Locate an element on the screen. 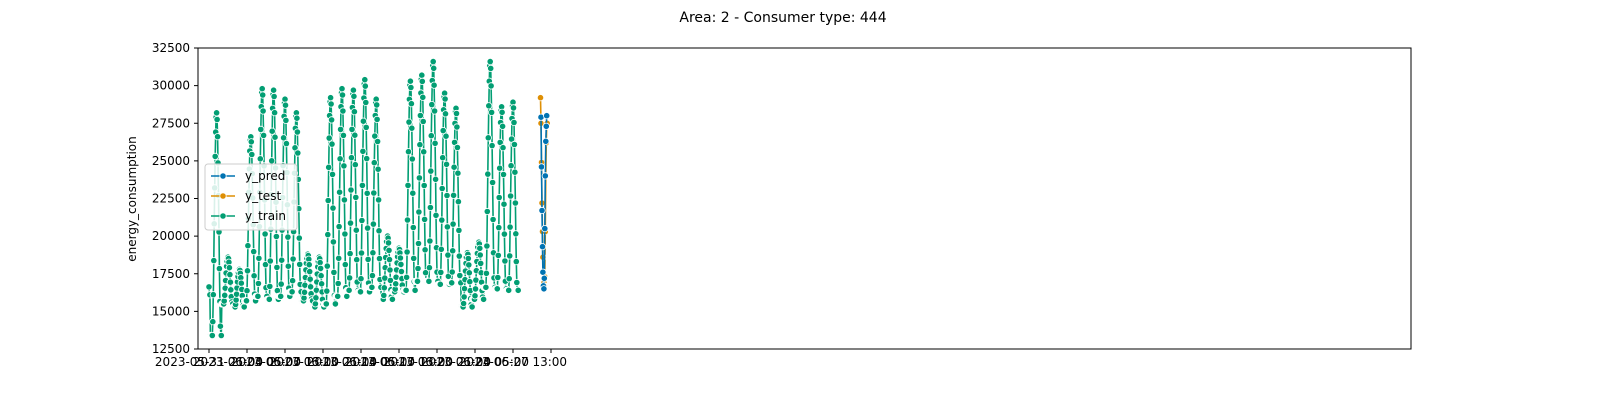 Image resolution: width=1600 pixels, height=405 pixels. x-tick-label: 2023-06-14 05:00 is located at coordinates (361, 362).